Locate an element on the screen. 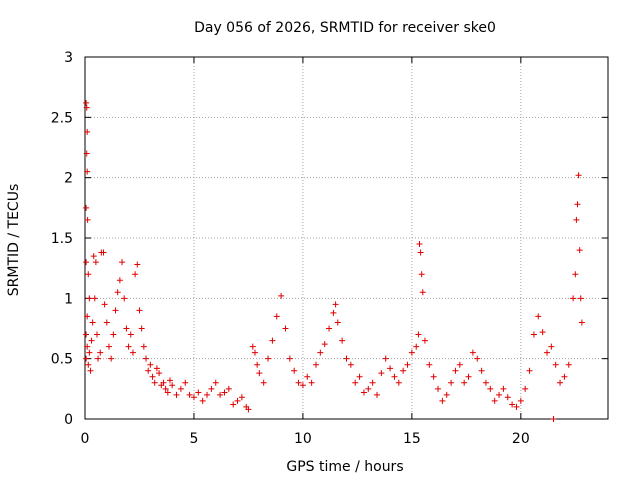 The height and width of the screenshot is (480, 640). x-axis-label: GPS time / hours is located at coordinates (344, 467).